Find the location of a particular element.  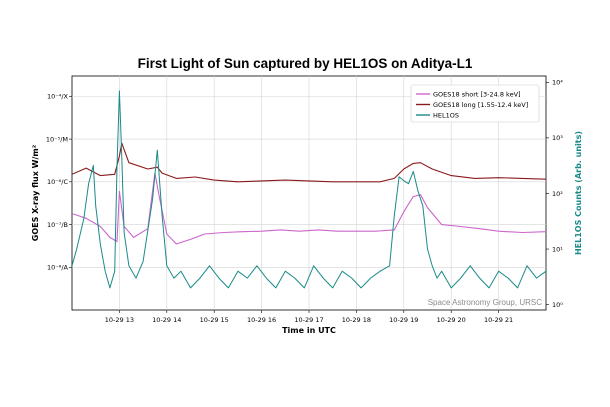

y-tick-label-left: 10⁻⁶/C is located at coordinates (57, 182).